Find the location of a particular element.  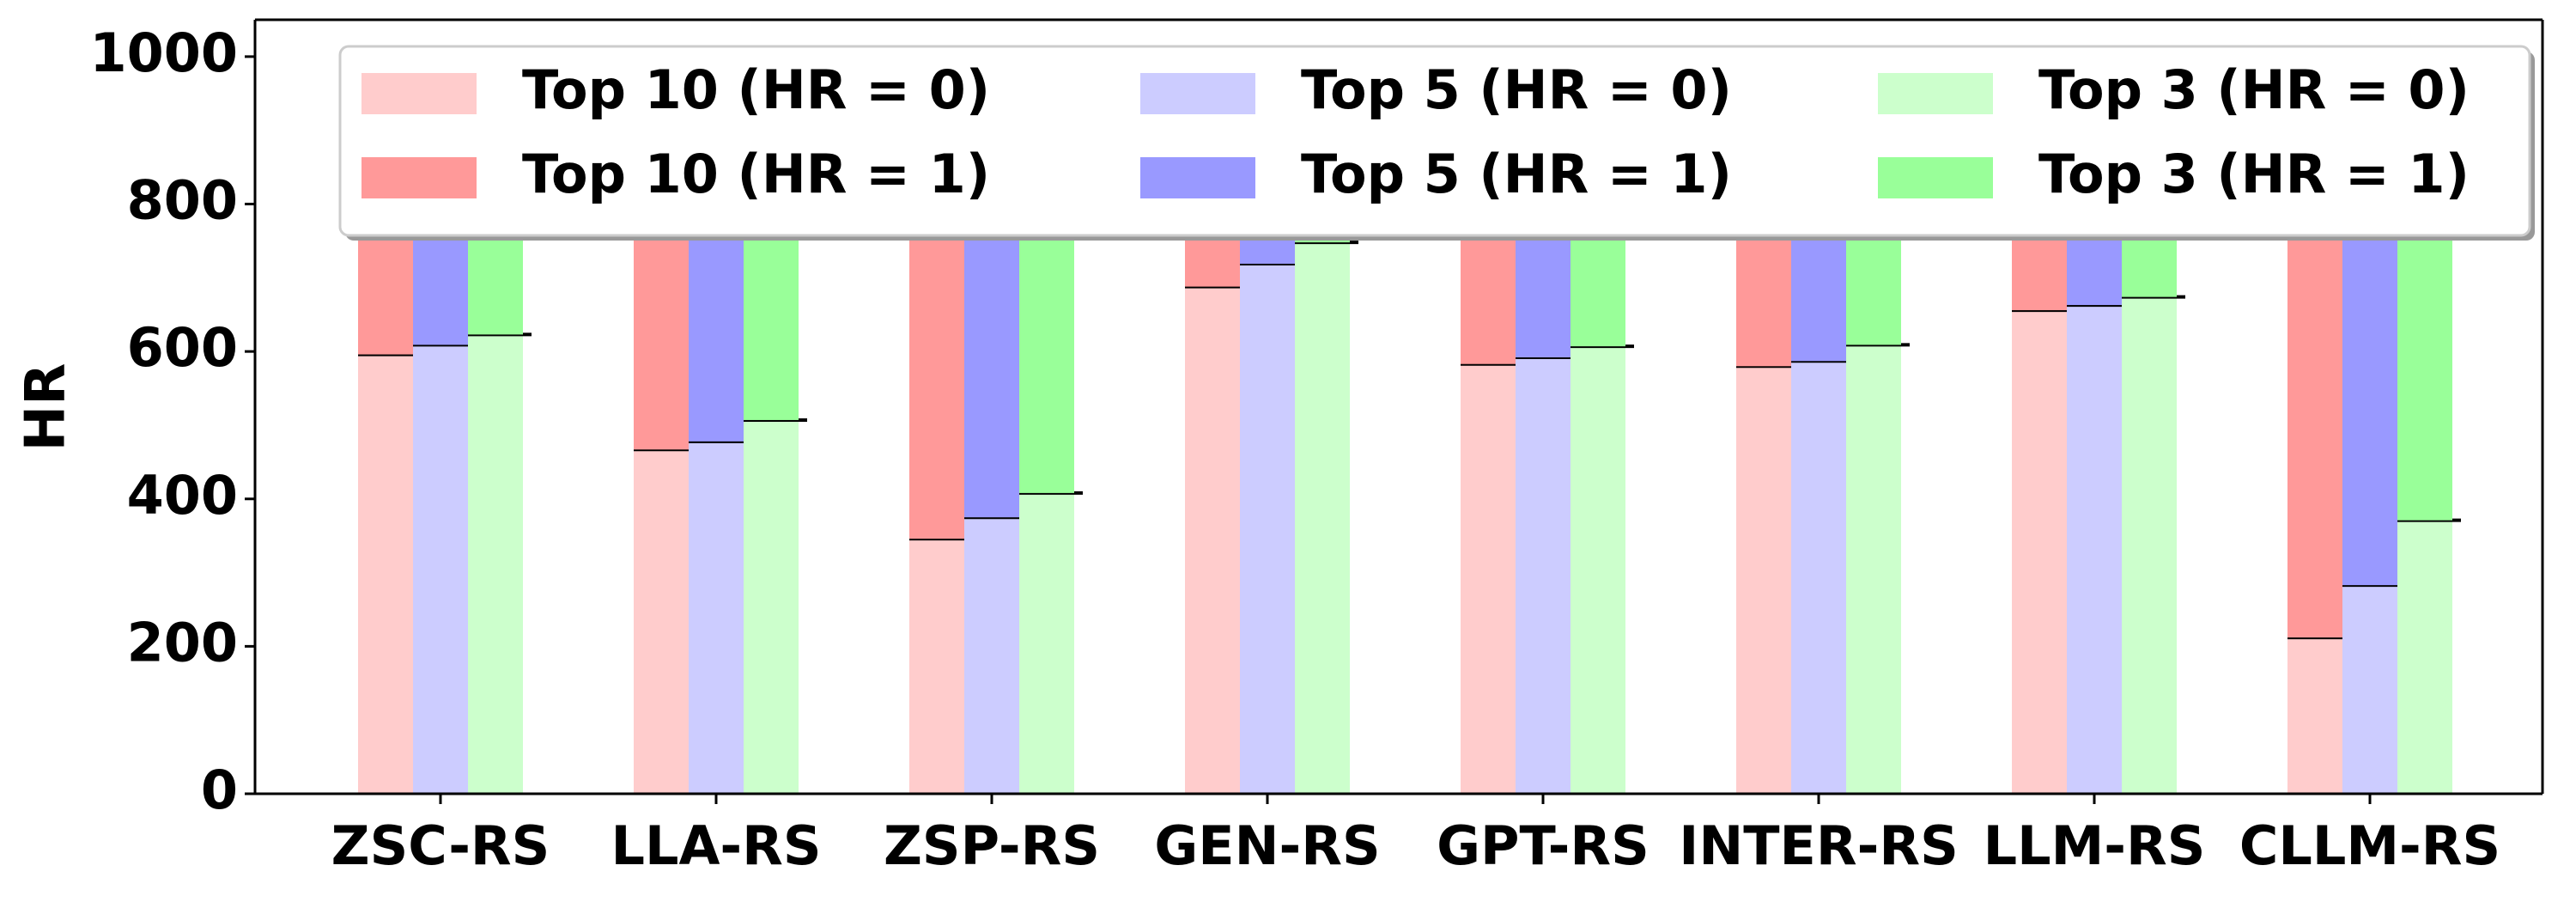

y-tick-label: 1000 is located at coordinates (164, 52).